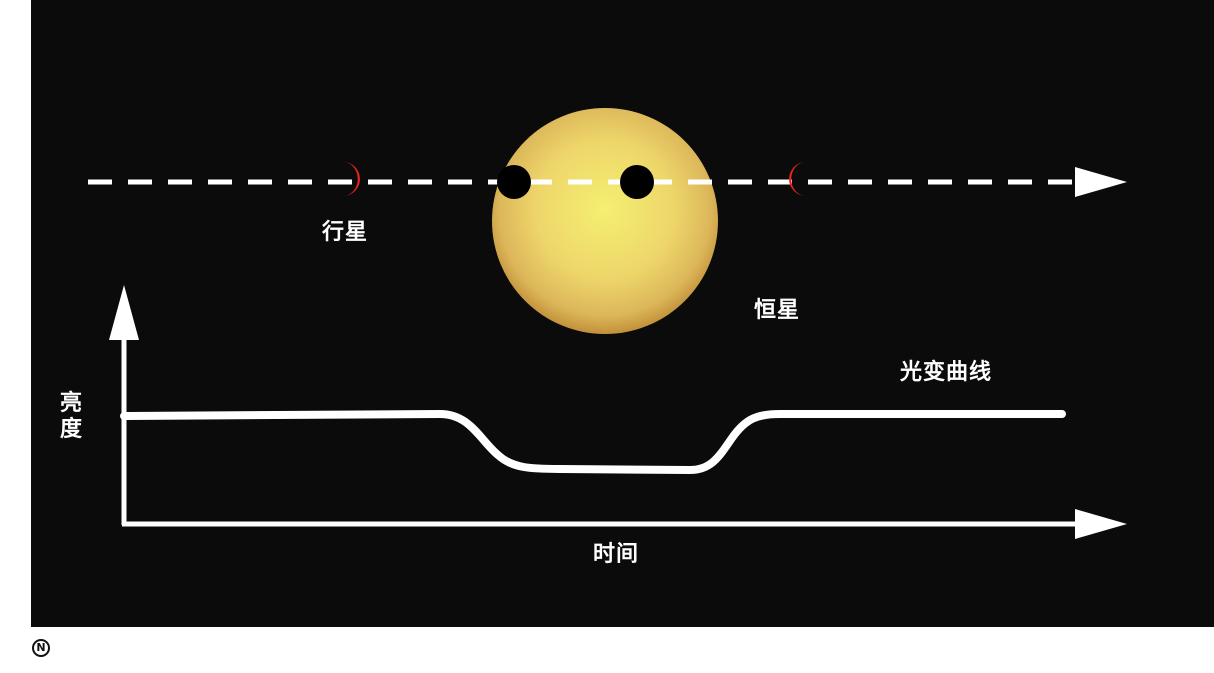 This screenshot has width=1214, height=673. What do you see at coordinates (616, 554) in the screenshot?
I see `time-axis-label: 时间` at bounding box center [616, 554].